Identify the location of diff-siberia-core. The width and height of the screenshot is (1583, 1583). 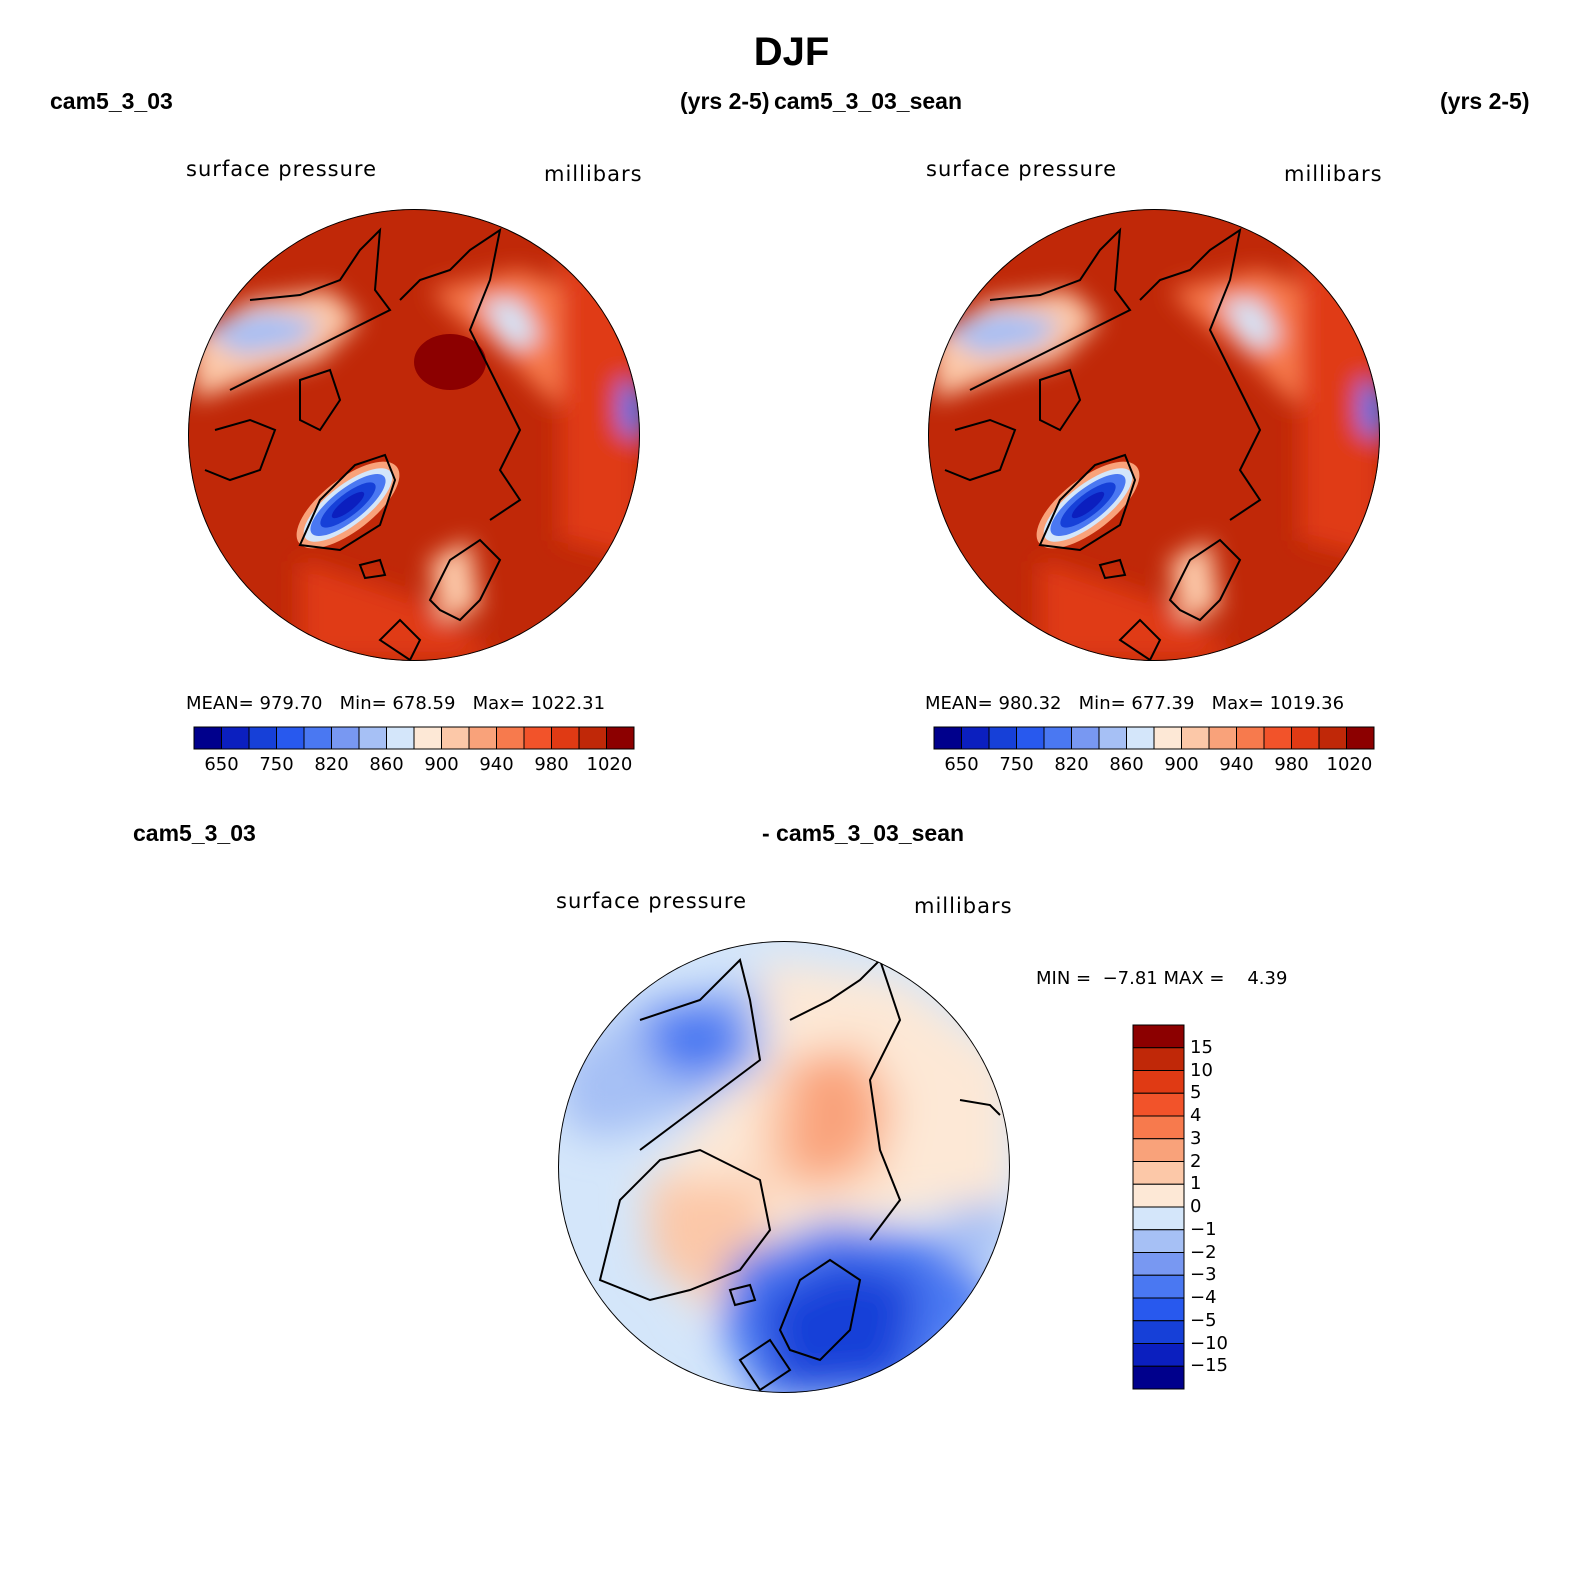
(700, 1040).